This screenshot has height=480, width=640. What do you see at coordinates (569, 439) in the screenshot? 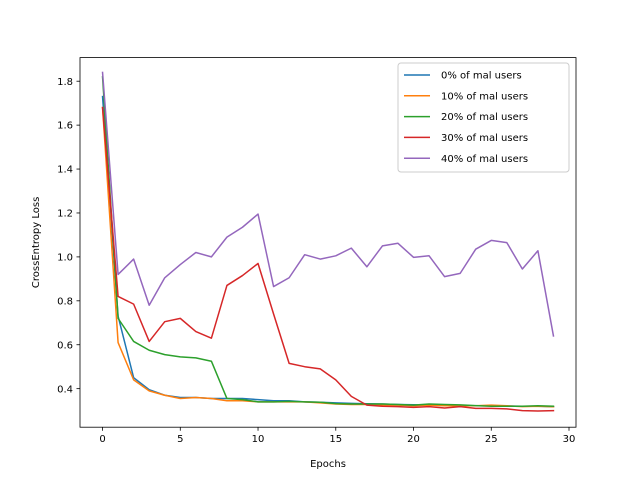
I see `x-tick-label: 30` at bounding box center [569, 439].